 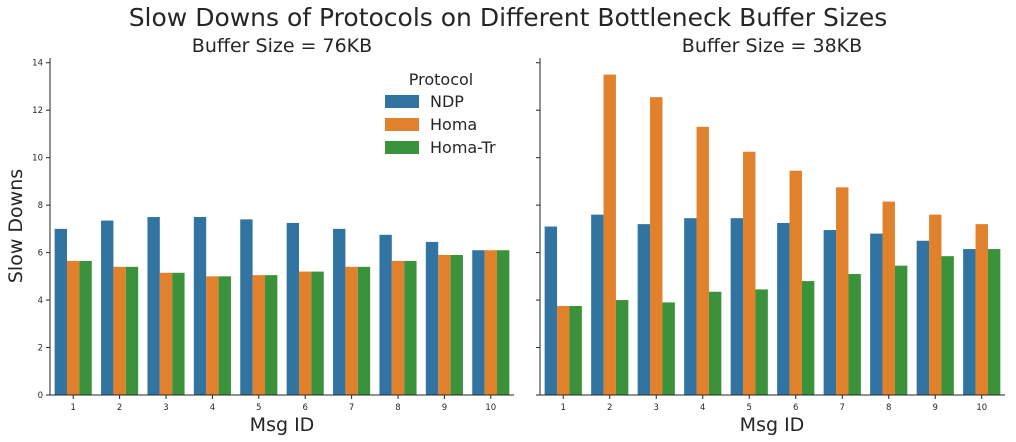 I want to click on y-tick-label: 12, so click(x=37, y=111).